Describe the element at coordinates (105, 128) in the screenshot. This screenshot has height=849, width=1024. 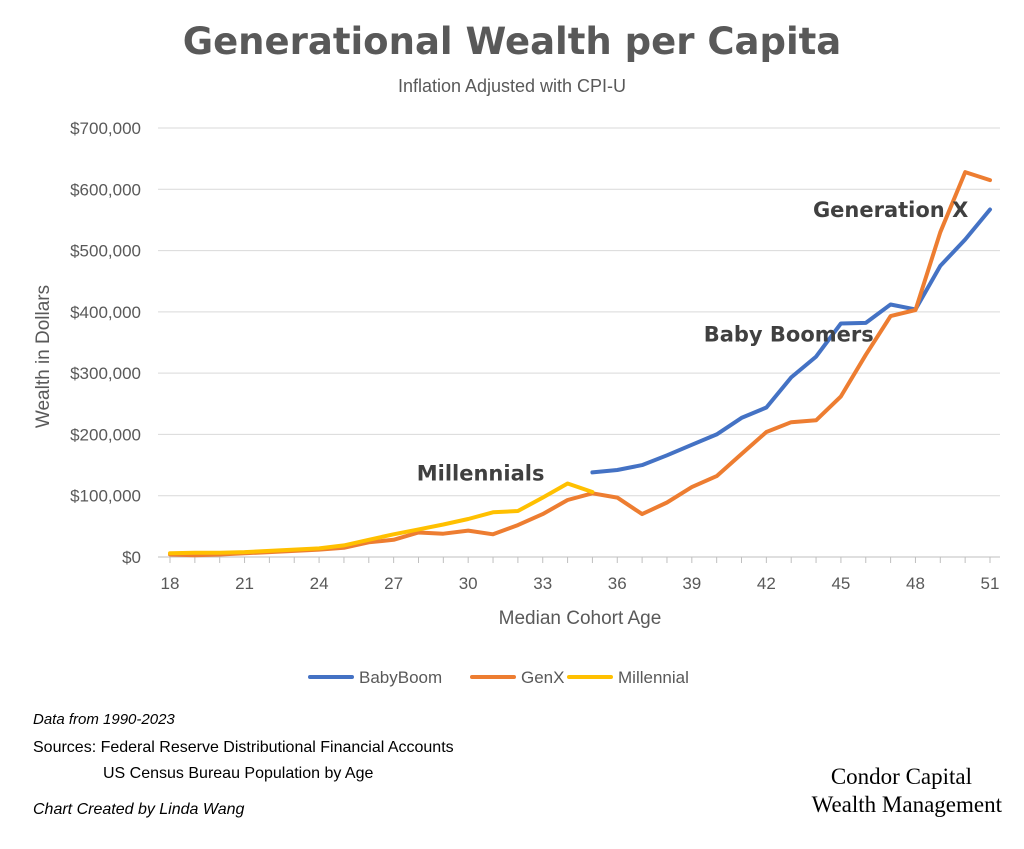
I see `y-tick-label: $700,000` at that location.